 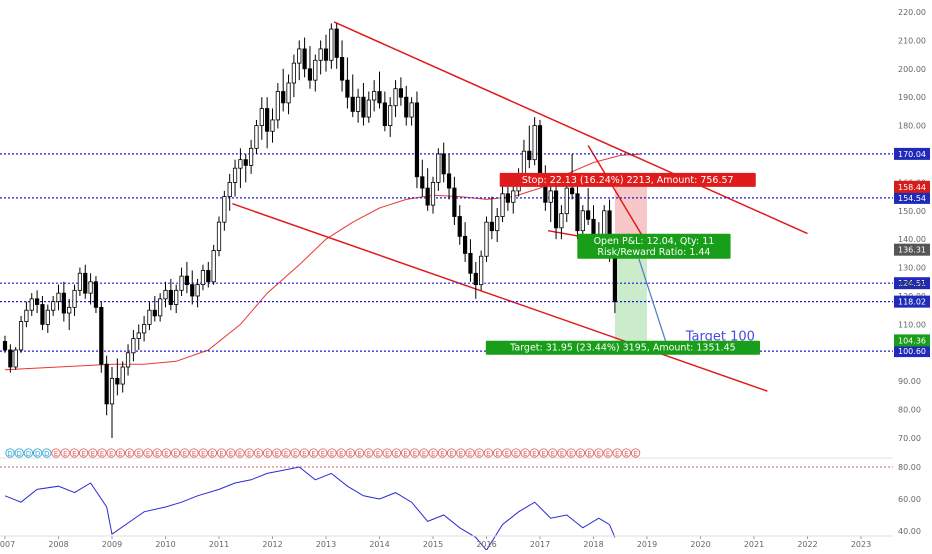 I want to click on level-price-tag: 100.60, so click(x=912, y=351).